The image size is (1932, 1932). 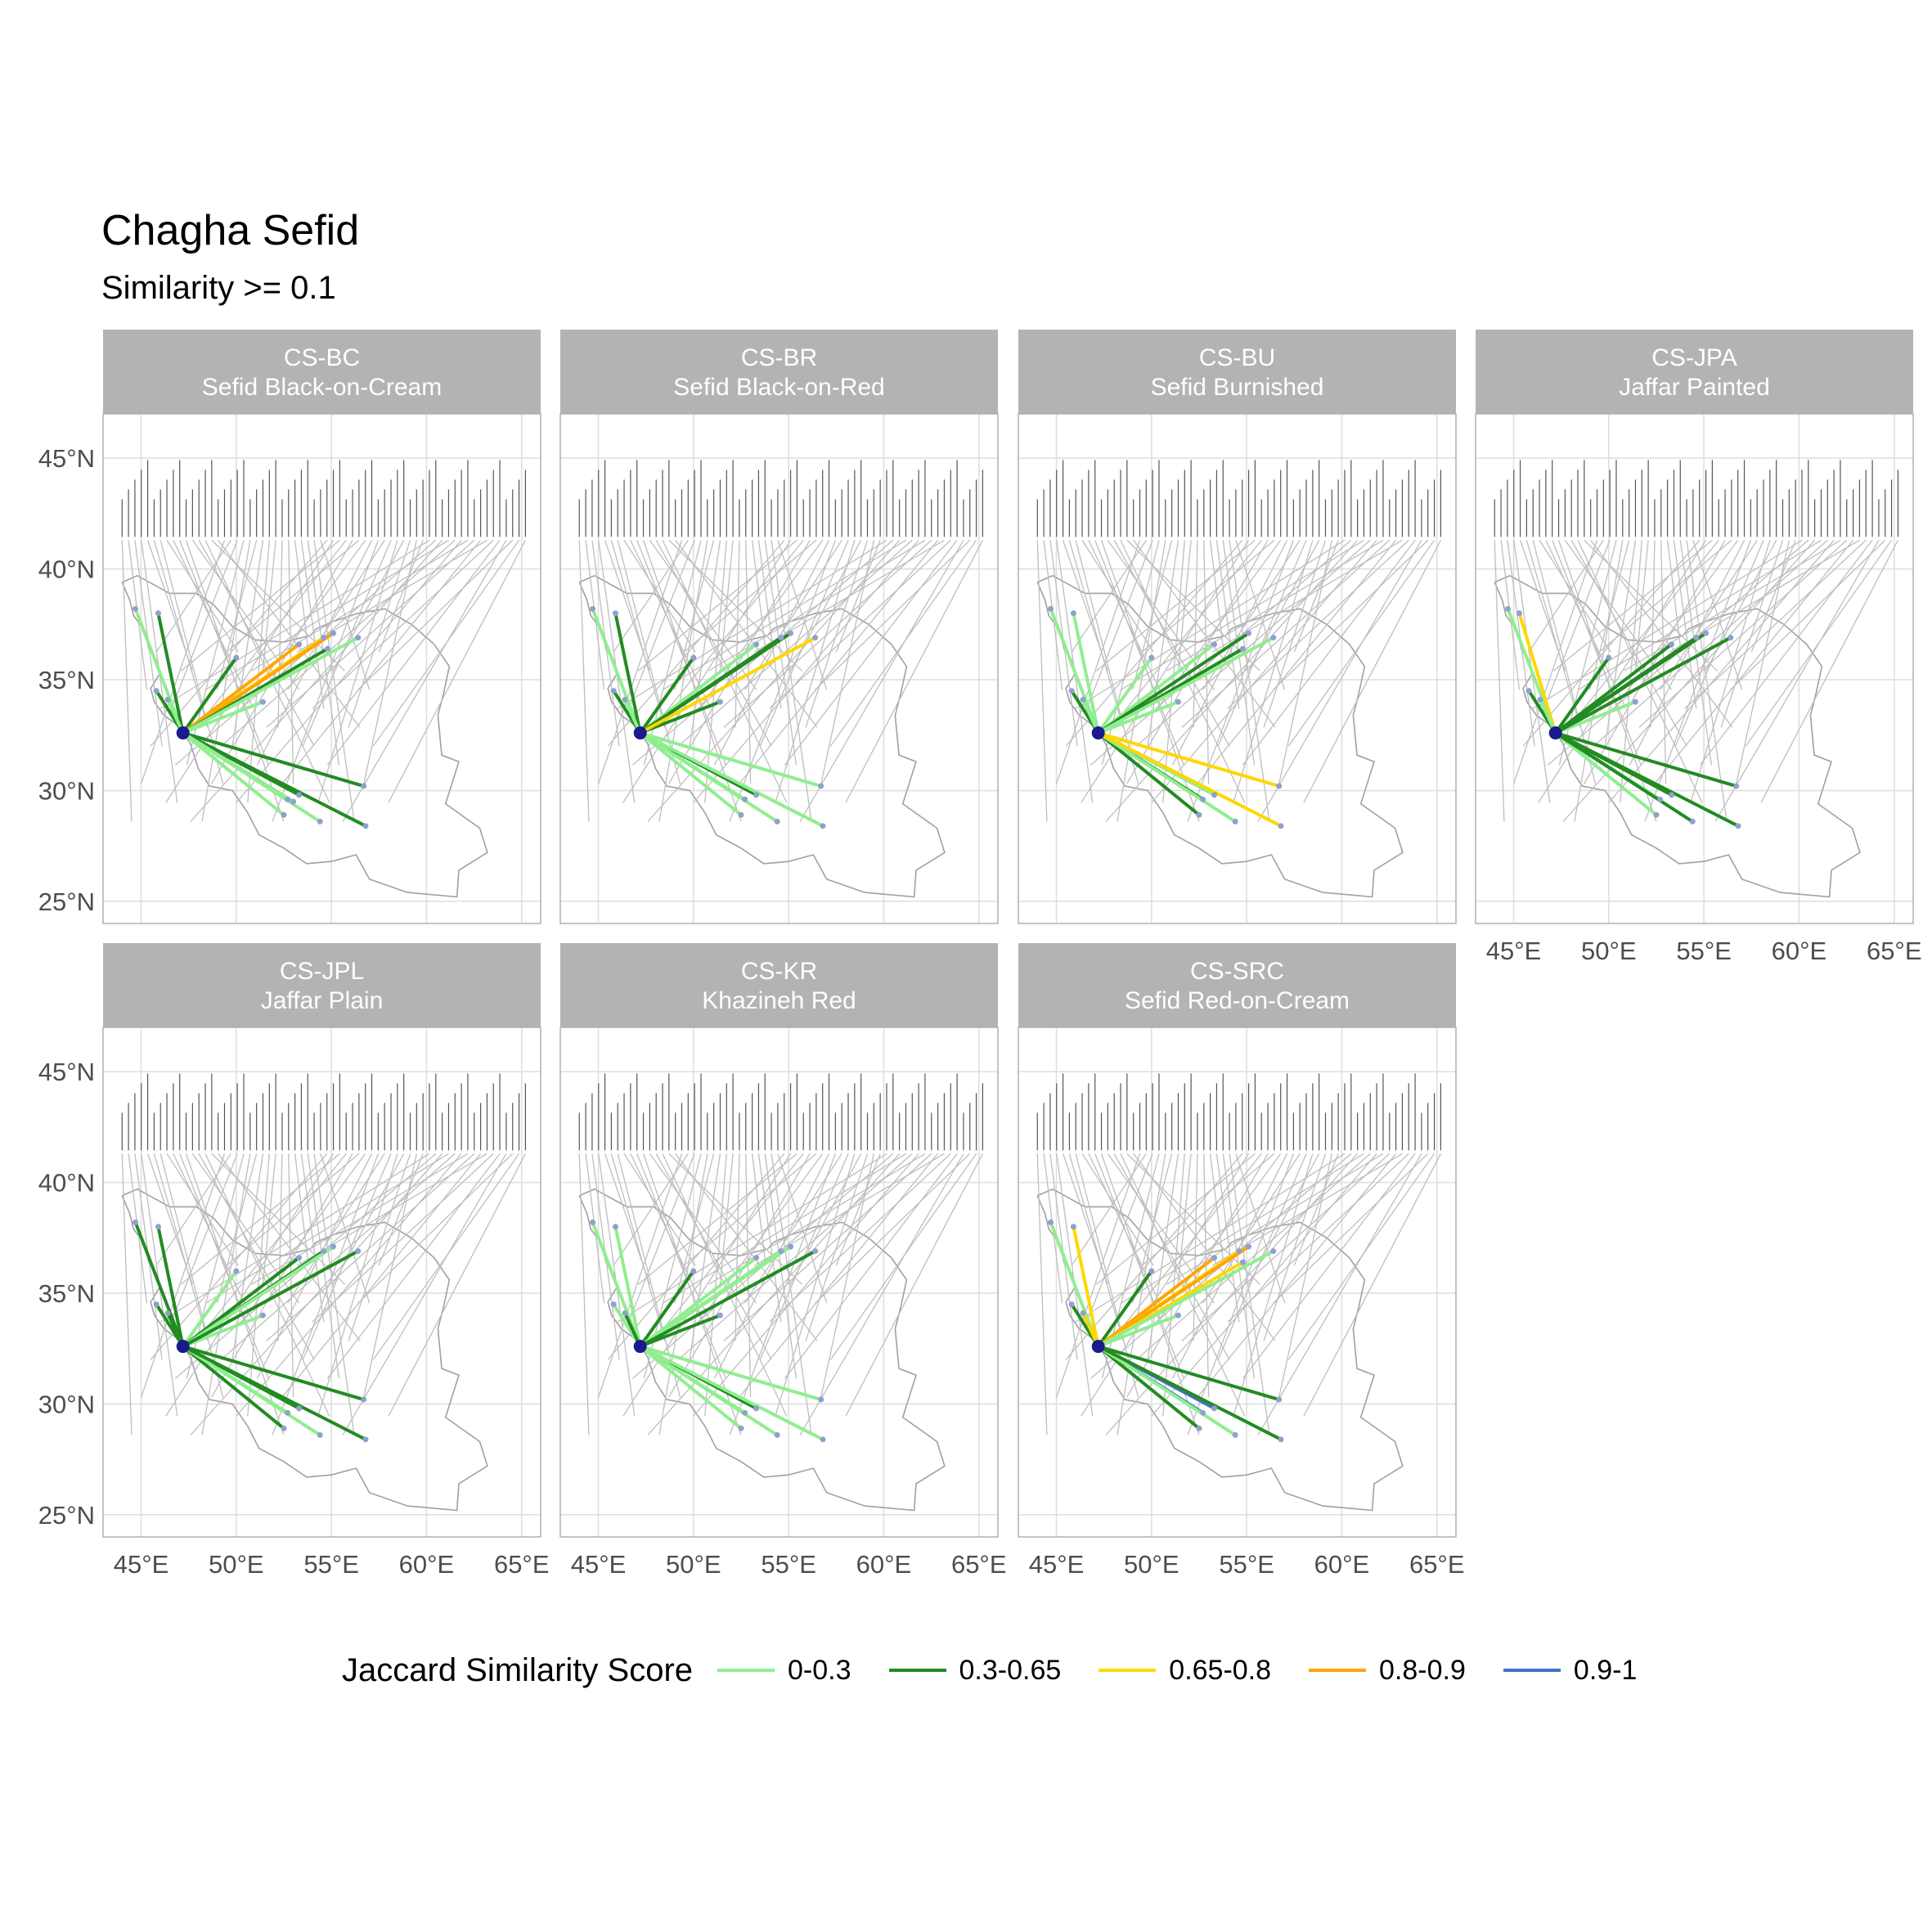 I want to click on y-tick-label: 30°N, so click(x=67, y=1404).